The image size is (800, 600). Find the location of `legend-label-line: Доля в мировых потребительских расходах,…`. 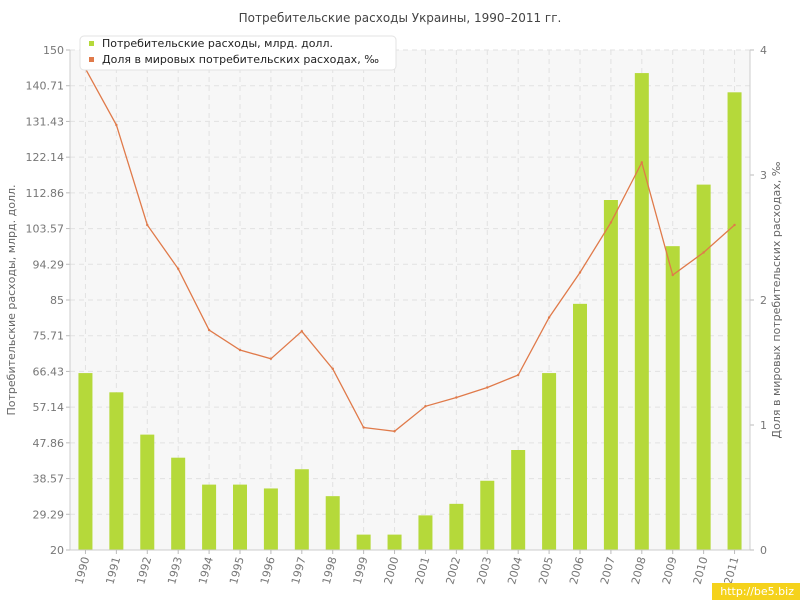

legend-label-line: Доля в мировых потребительских расходах,… is located at coordinates (240, 59).